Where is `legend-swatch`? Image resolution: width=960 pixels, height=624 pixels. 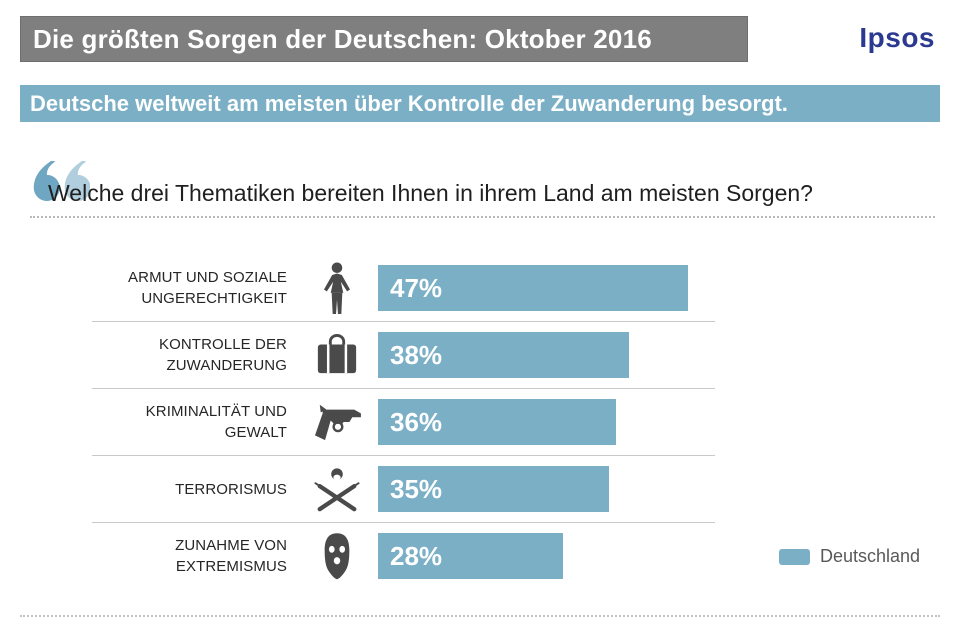 legend-swatch is located at coordinates (794, 556).